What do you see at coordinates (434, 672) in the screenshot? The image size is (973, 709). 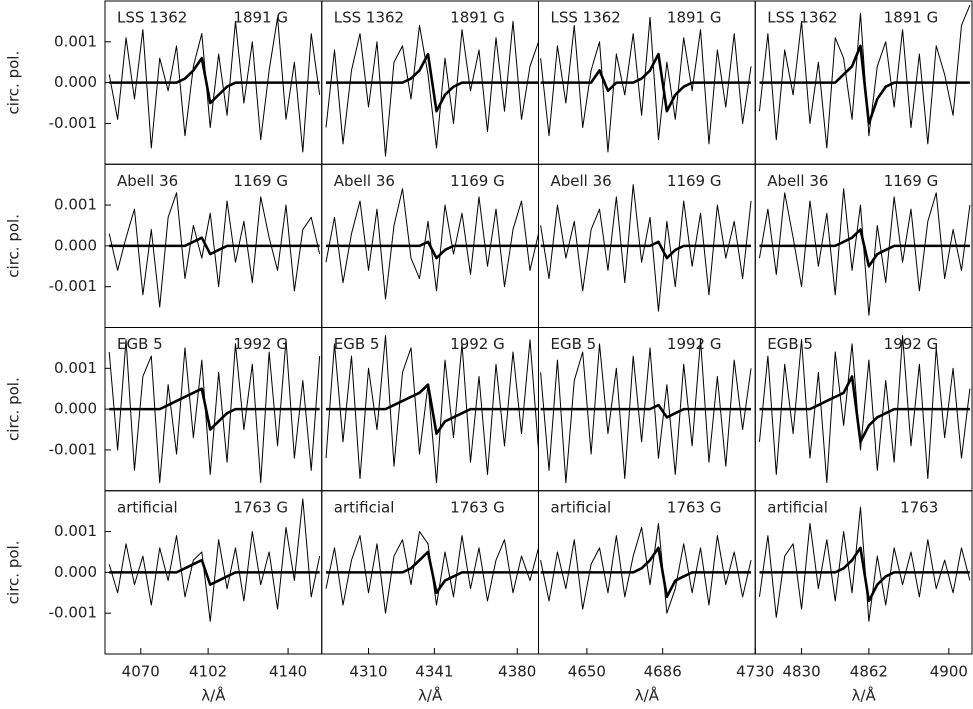 I see `x-tick-label: 4341` at bounding box center [434, 672].